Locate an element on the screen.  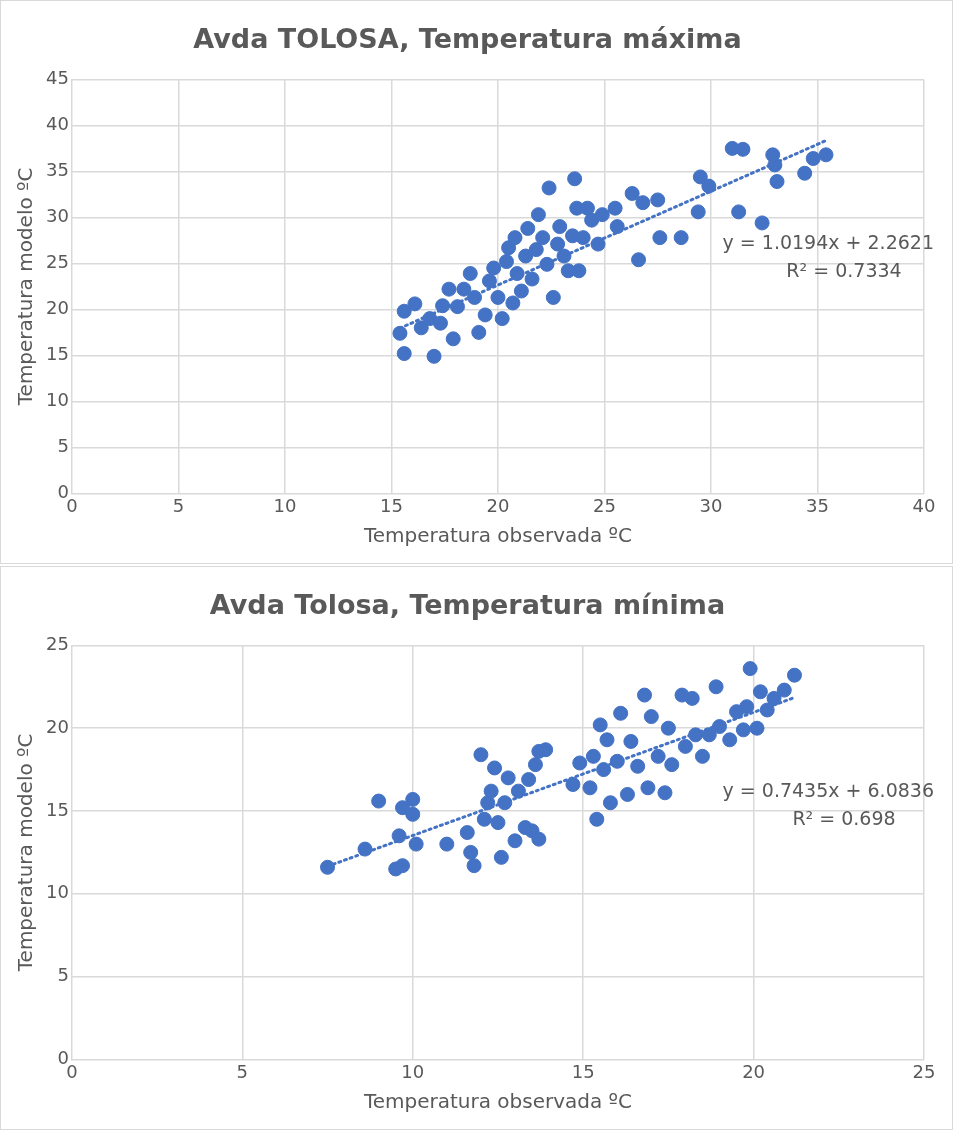
annotation: y = 0.7435x + 6.0836 is located at coordinates (828, 789).